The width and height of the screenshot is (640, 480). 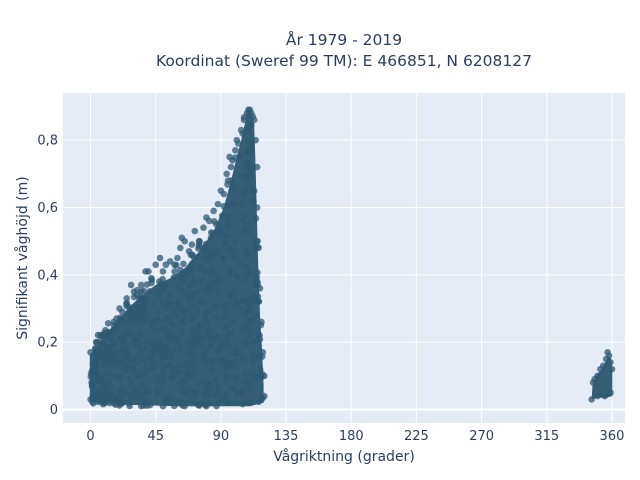 What do you see at coordinates (481, 436) in the screenshot?
I see `x-tick-label: 270` at bounding box center [481, 436].